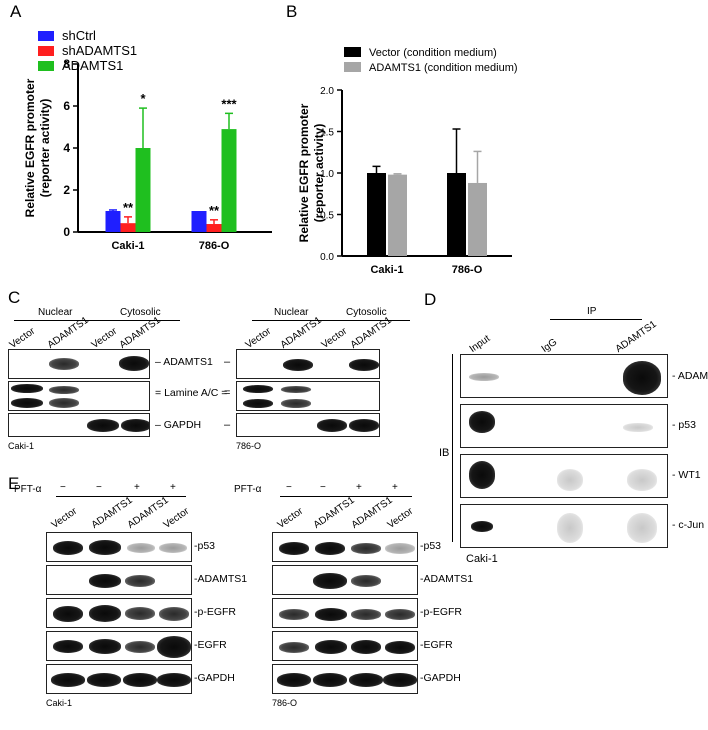 This screenshot has height=730, width=708. I want to click on blot-e-right-pegfr, so click(345, 613).